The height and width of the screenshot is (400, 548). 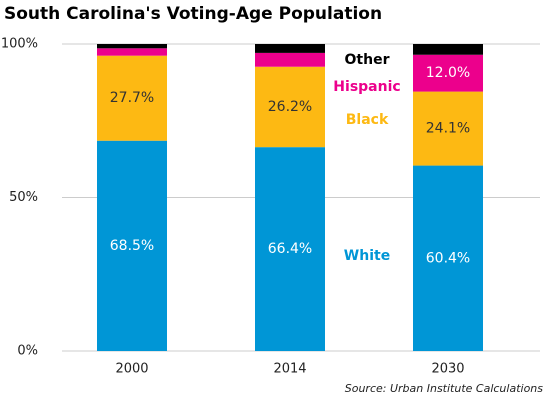 I want to click on x-tick-label: 2030, so click(x=447, y=369).